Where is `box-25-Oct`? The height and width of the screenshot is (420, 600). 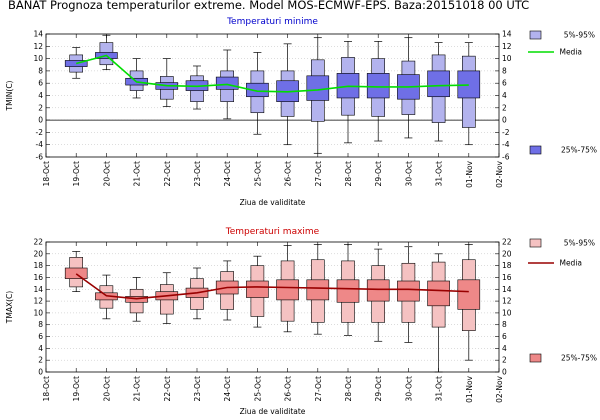
box-25-Oct is located at coordinates (257, 291).